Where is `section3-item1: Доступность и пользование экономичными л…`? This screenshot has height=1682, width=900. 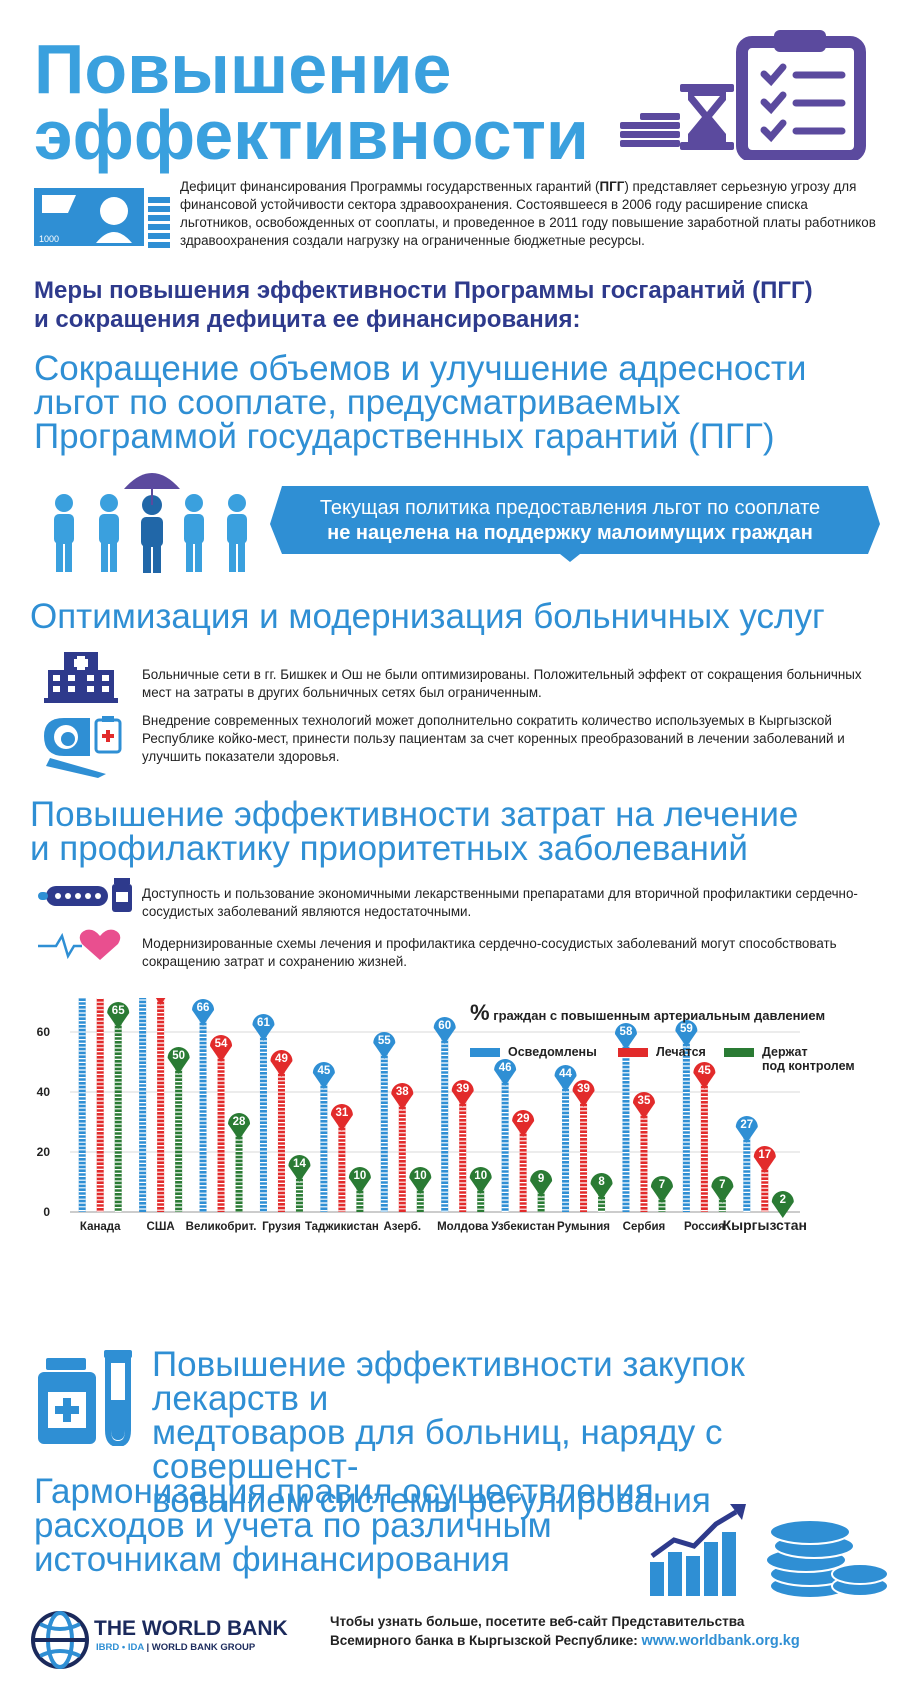 section3-item1: Доступность и пользование экономичными л… is located at coordinates (500, 902).